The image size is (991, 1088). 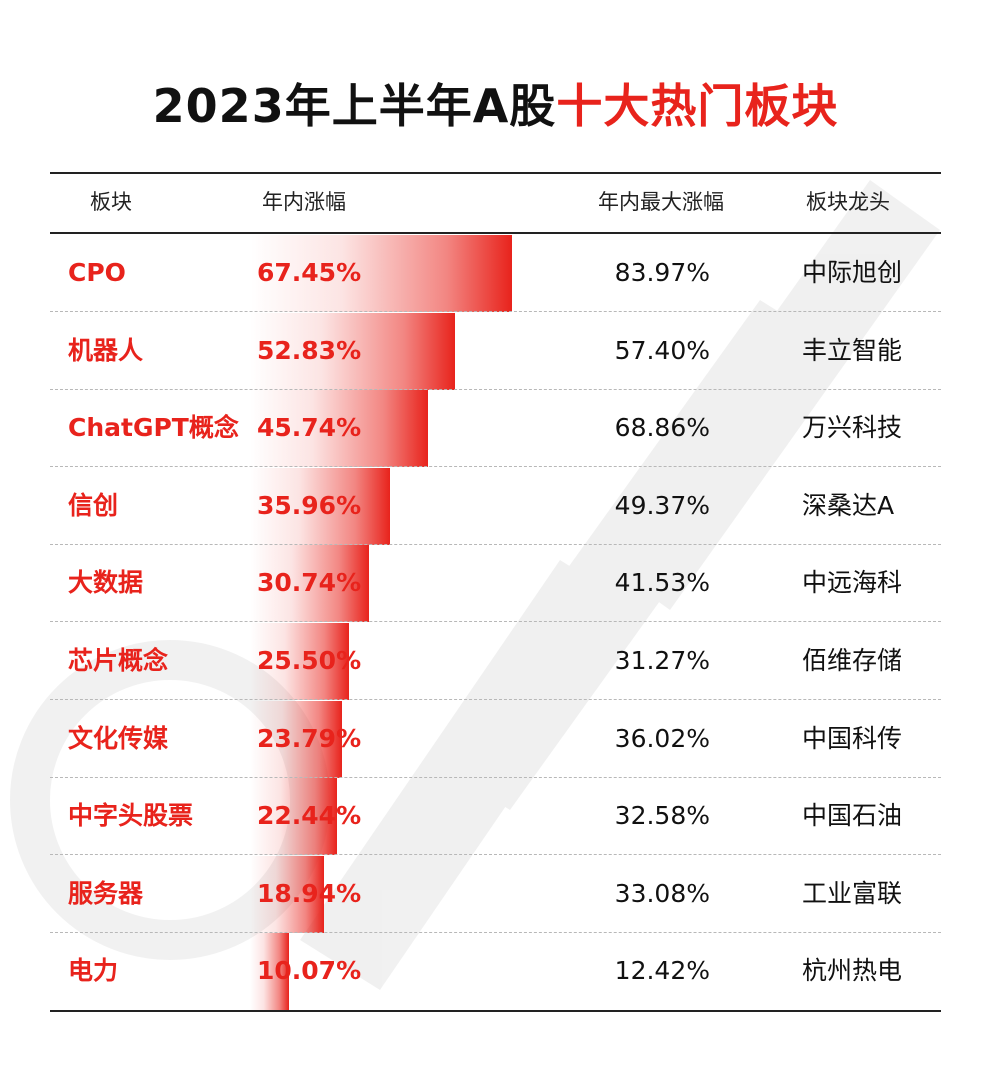 What do you see at coordinates (495, 971) in the screenshot?
I see `table-row: 电力 10.07% 12.42% 杭州热电` at bounding box center [495, 971].